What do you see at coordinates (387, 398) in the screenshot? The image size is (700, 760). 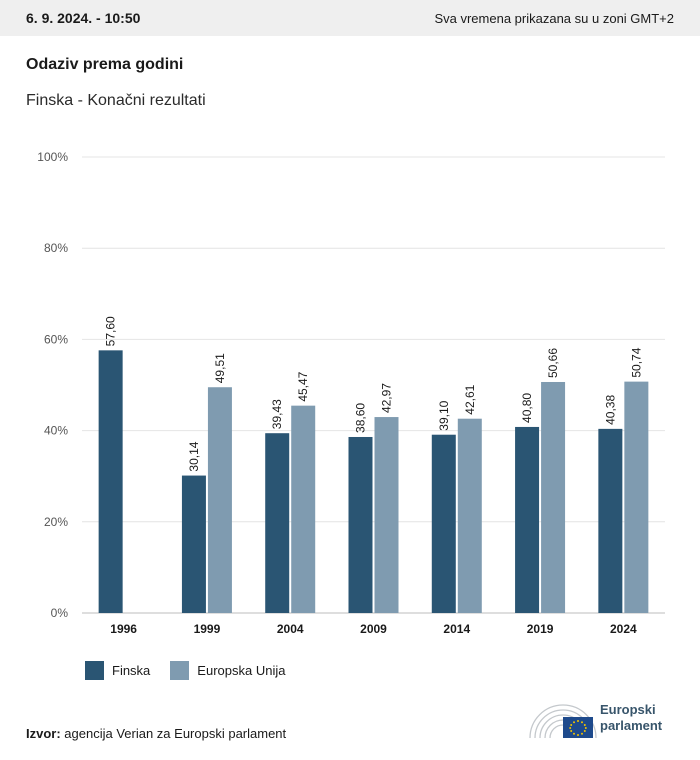 I see `data-label: 42,97` at bounding box center [387, 398].